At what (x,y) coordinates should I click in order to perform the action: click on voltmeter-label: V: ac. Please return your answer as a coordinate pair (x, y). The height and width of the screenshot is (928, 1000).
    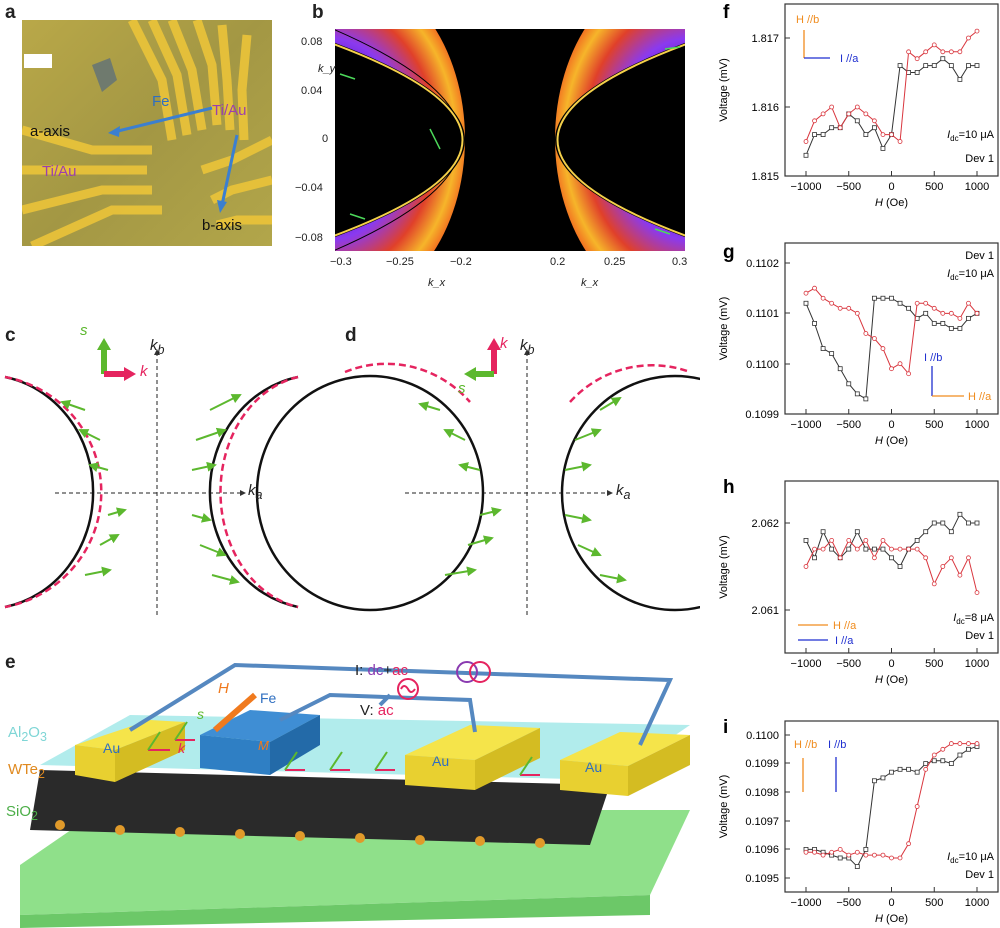
    Looking at the image, I should click on (377, 710).